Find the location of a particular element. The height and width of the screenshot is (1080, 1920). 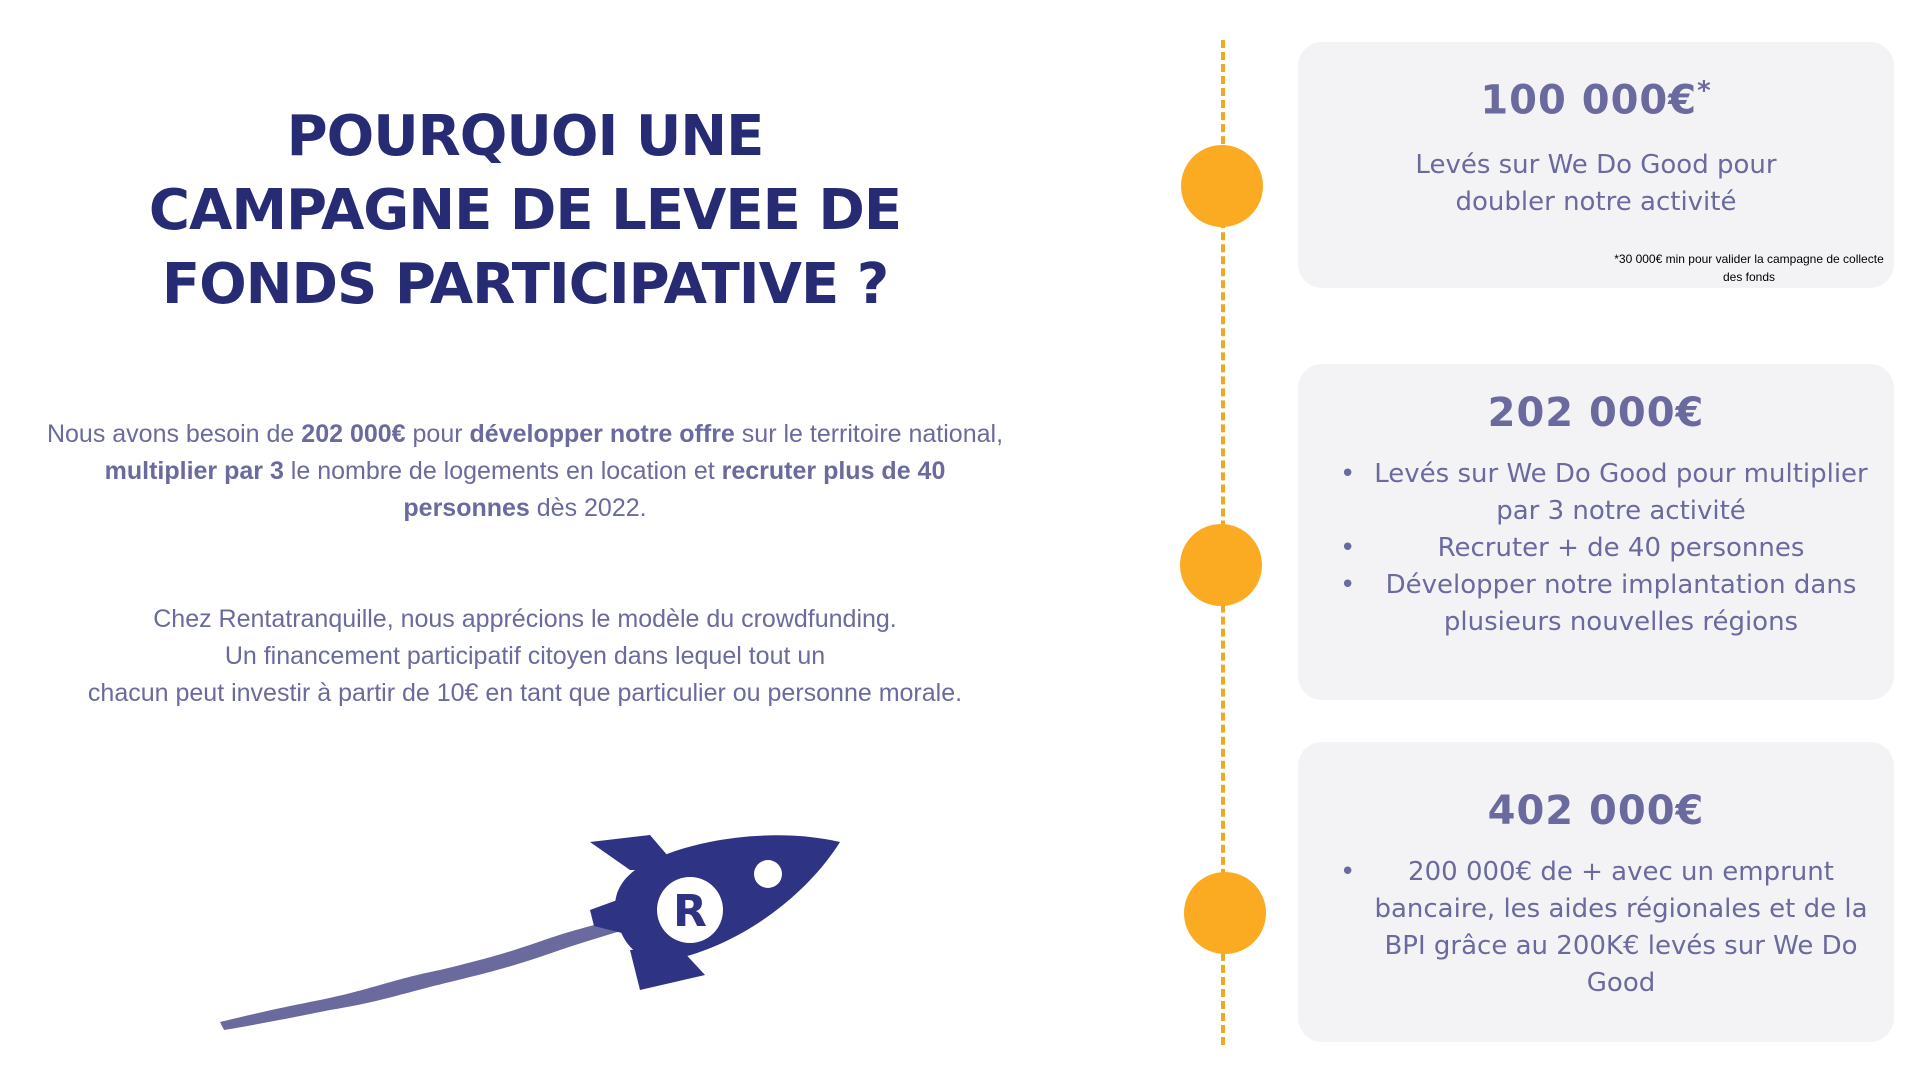

list-item: Recruter + de 40 personnes is located at coordinates (1596, 548).